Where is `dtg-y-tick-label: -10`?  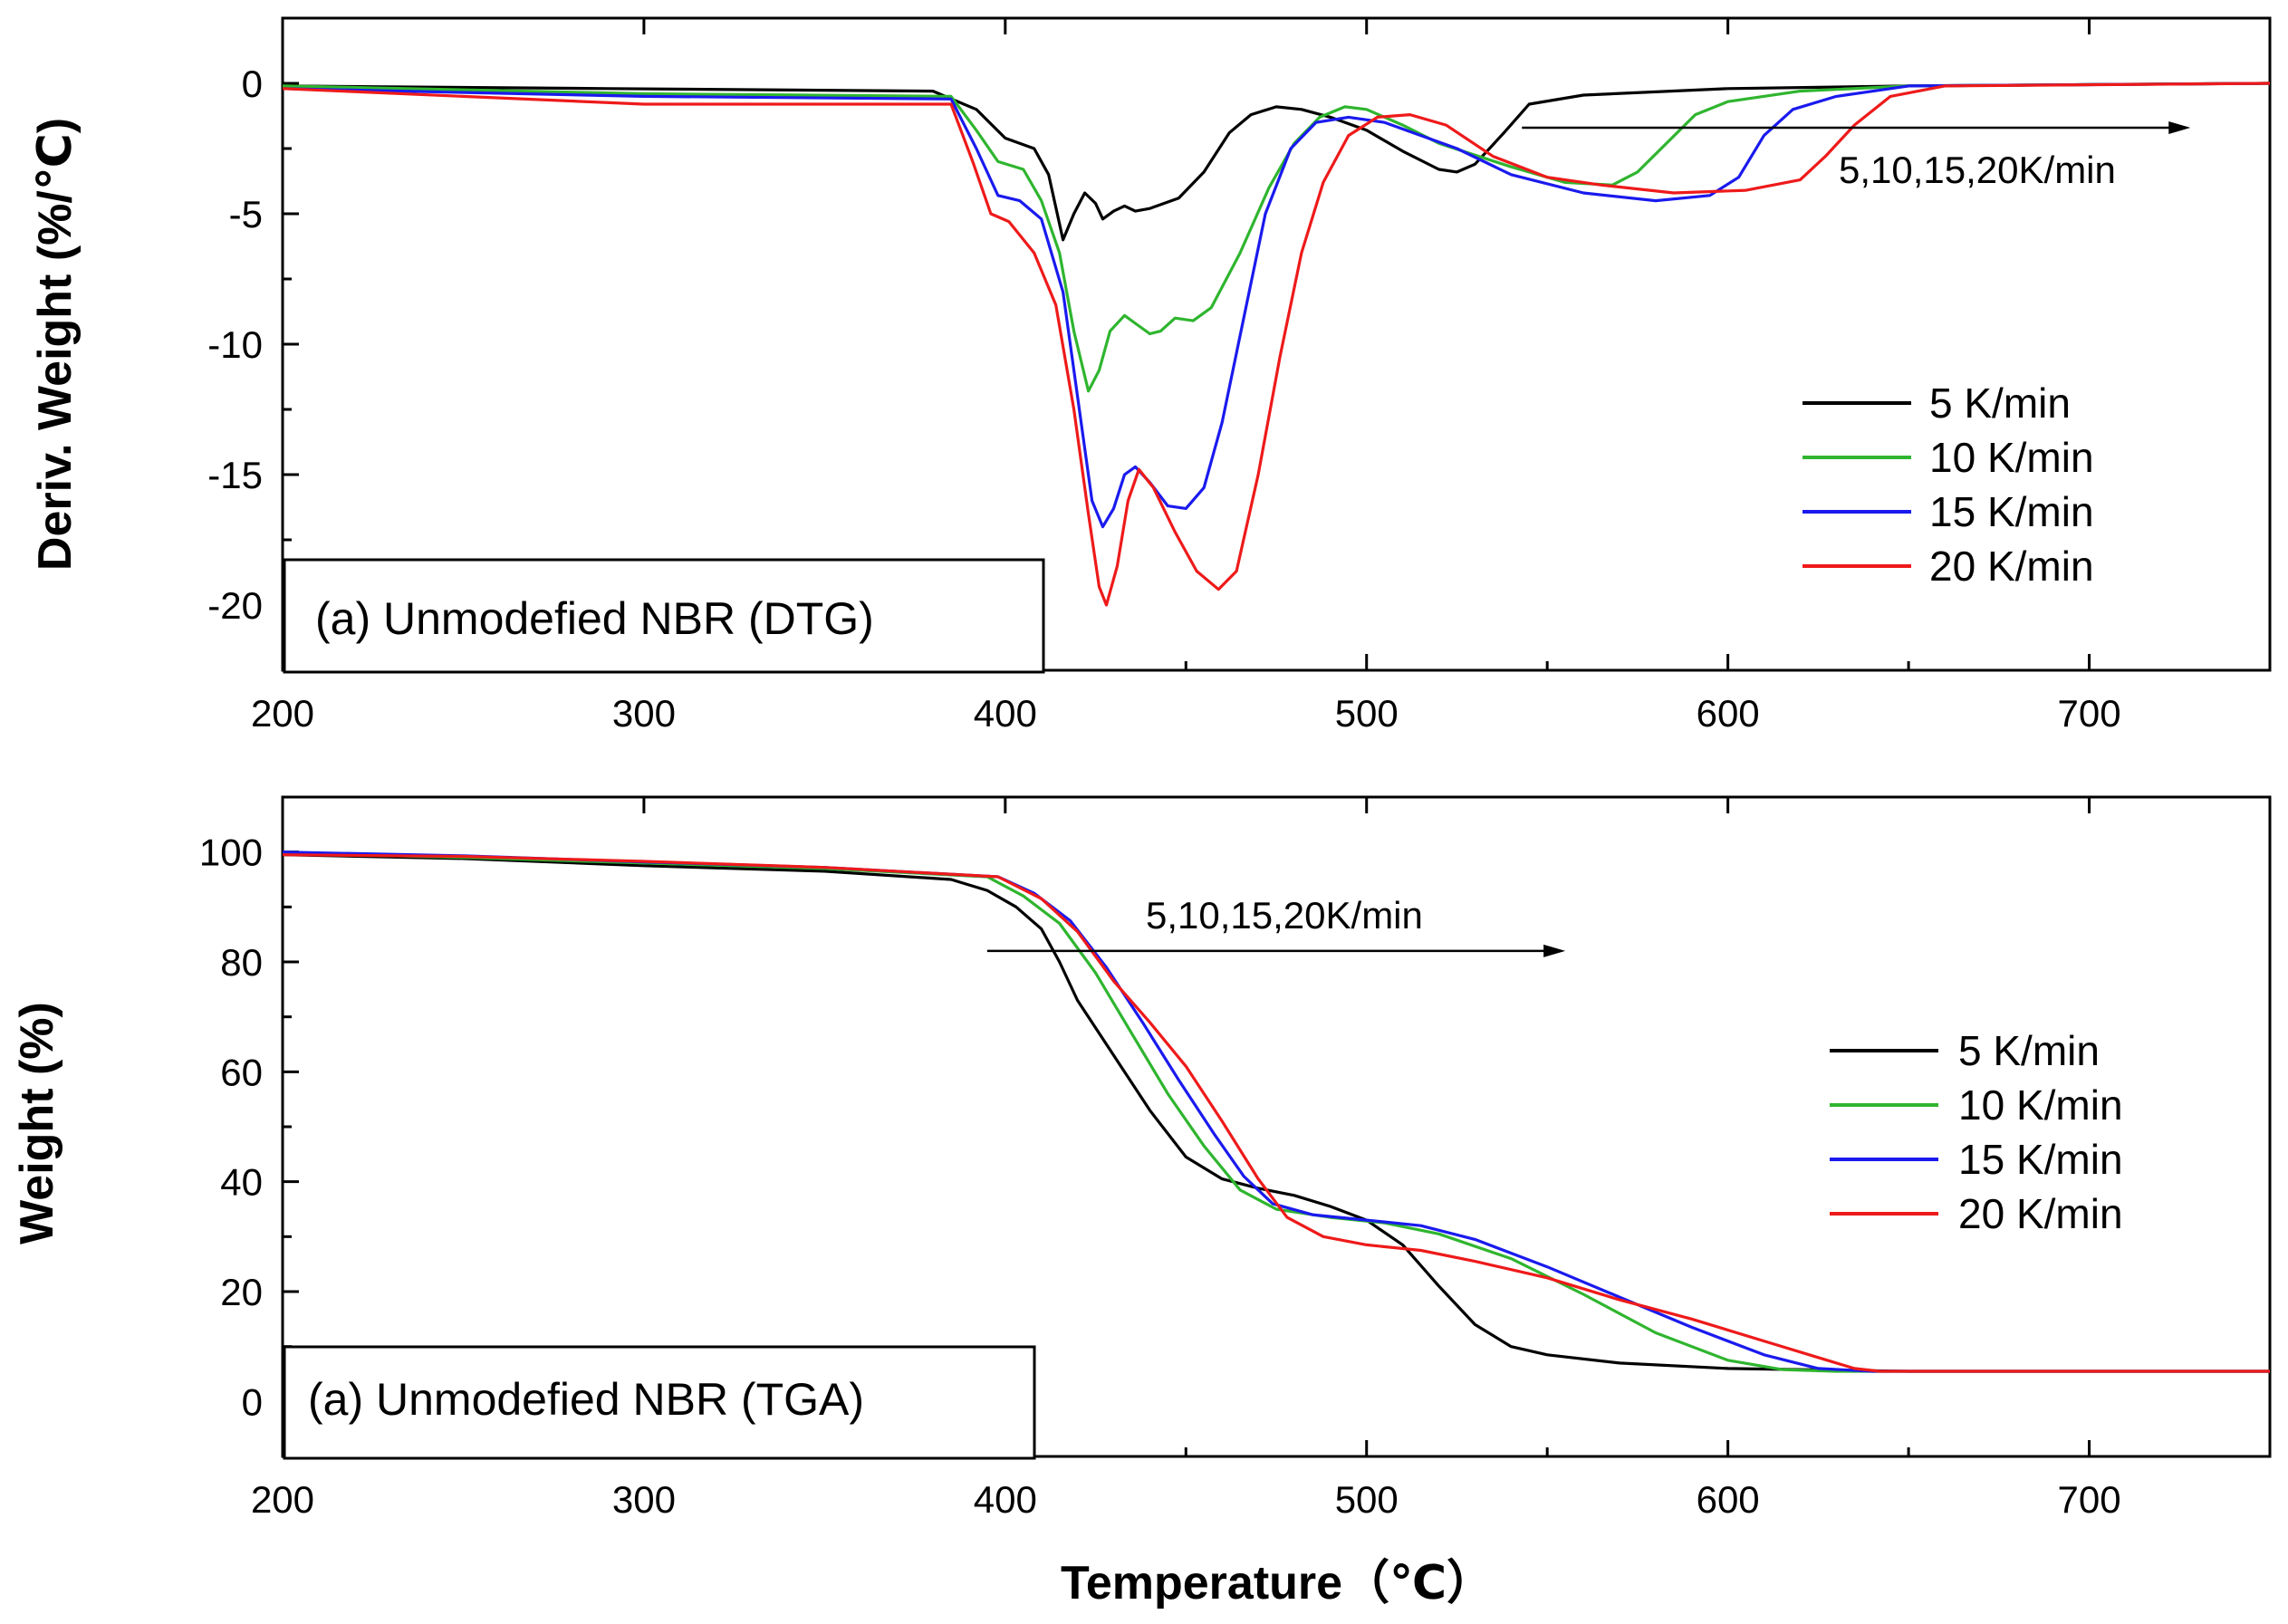
dtg-y-tick-label: -10 is located at coordinates (235, 344).